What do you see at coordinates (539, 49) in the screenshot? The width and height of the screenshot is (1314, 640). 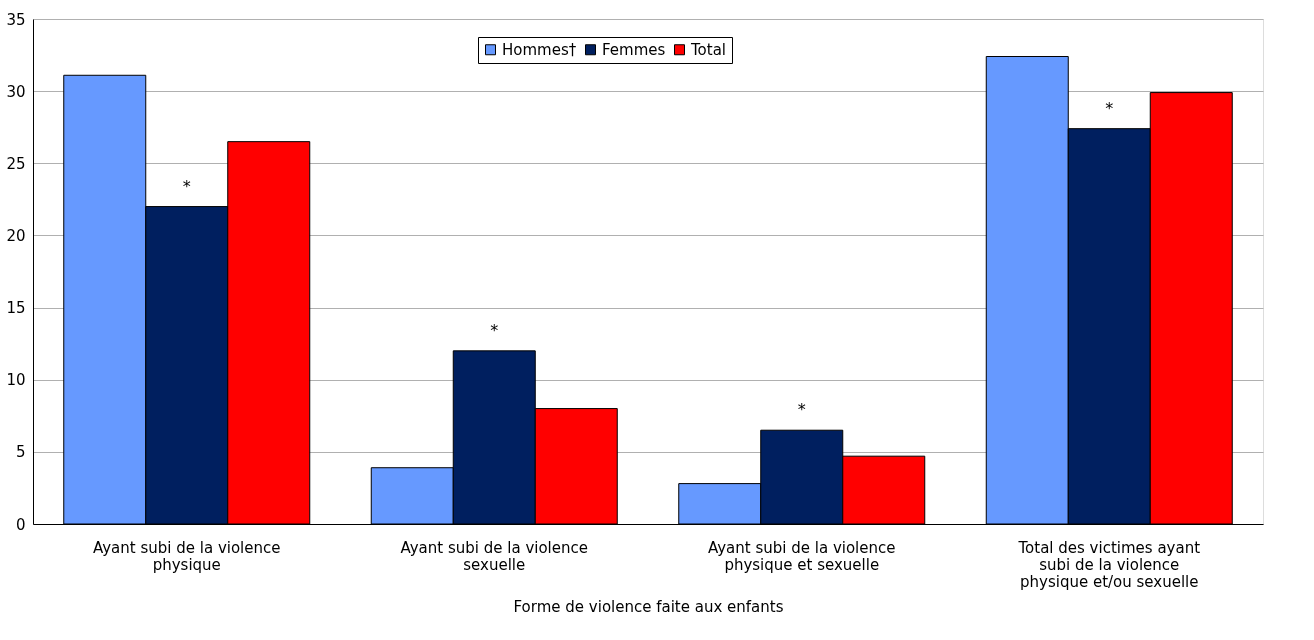 I see `legend-label: Hommes†` at bounding box center [539, 49].